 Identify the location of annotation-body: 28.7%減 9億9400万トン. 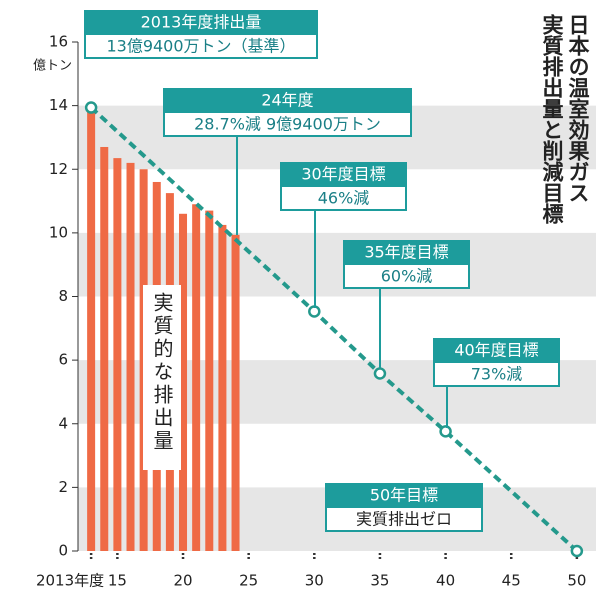
(287, 124).